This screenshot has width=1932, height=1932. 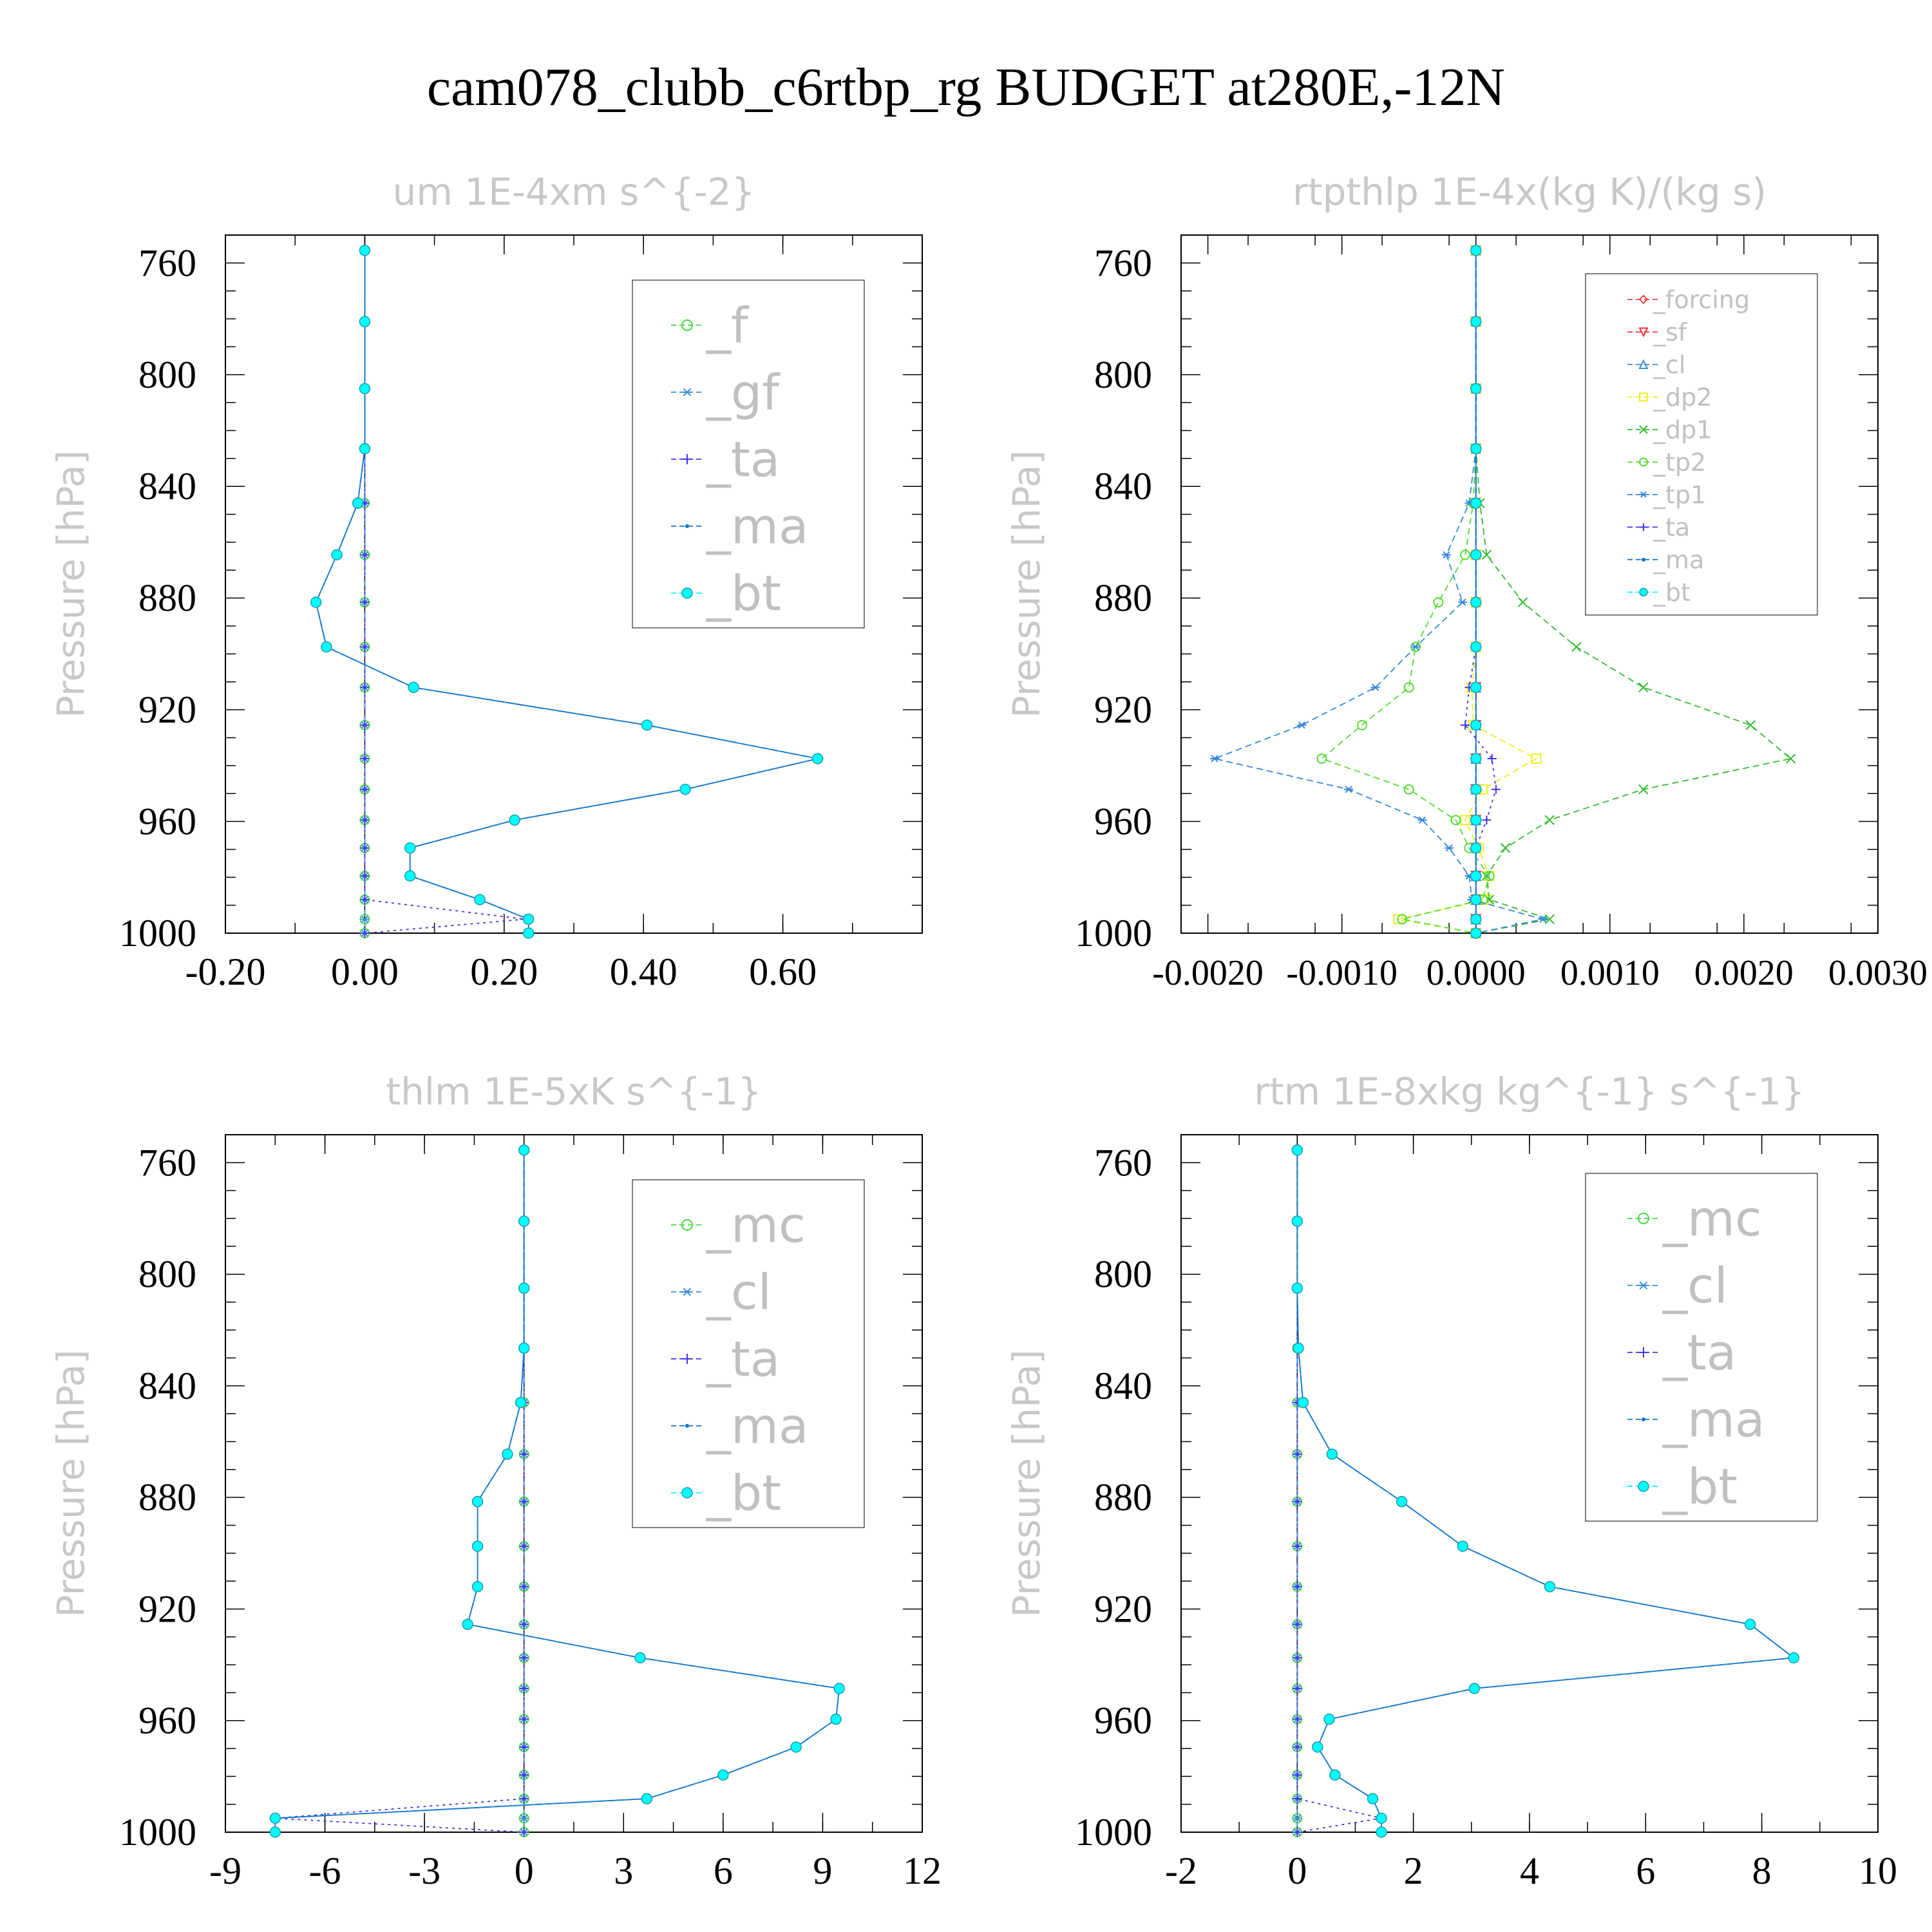 What do you see at coordinates (1702, 299) in the screenshot?
I see `legend-label: _forcing` at bounding box center [1702, 299].